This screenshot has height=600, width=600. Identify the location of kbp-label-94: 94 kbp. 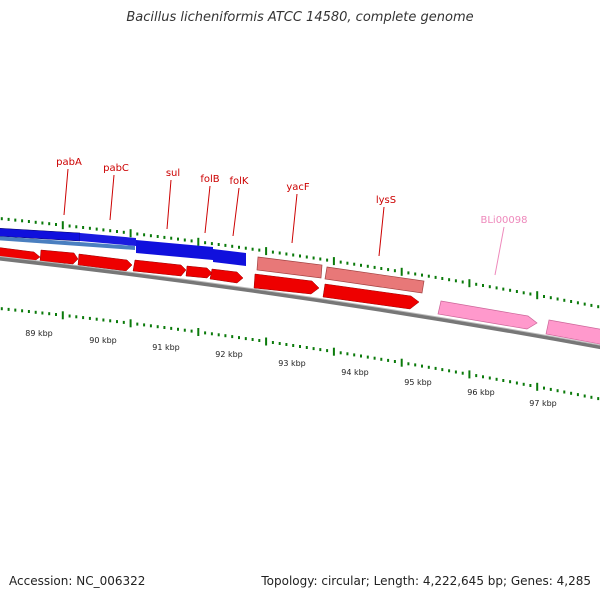
(355, 372).